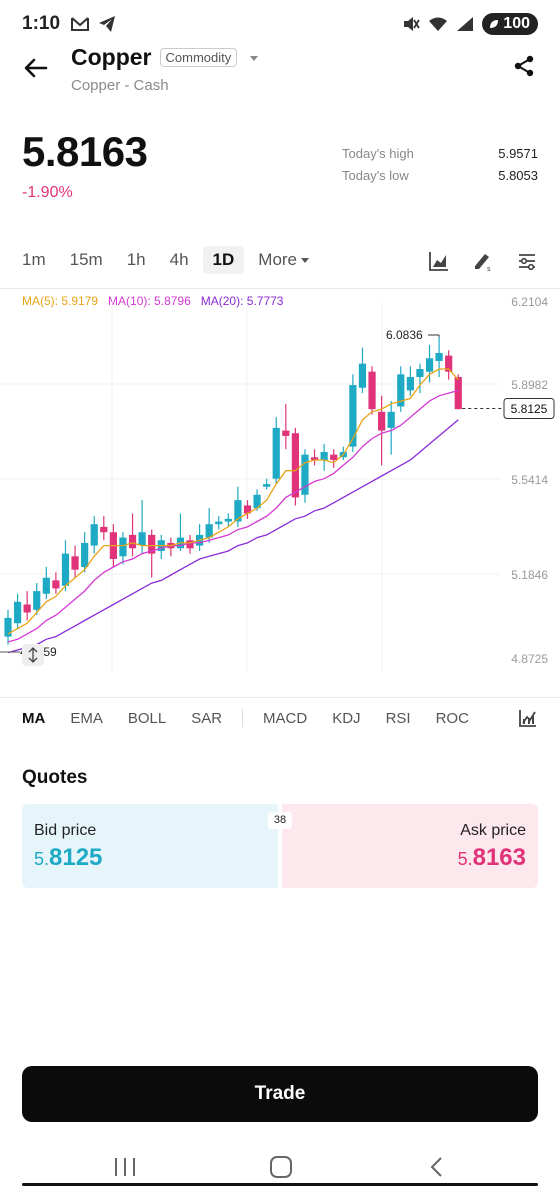 This screenshot has width=560, height=1200. I want to click on page-title: Copper, so click(111, 57).